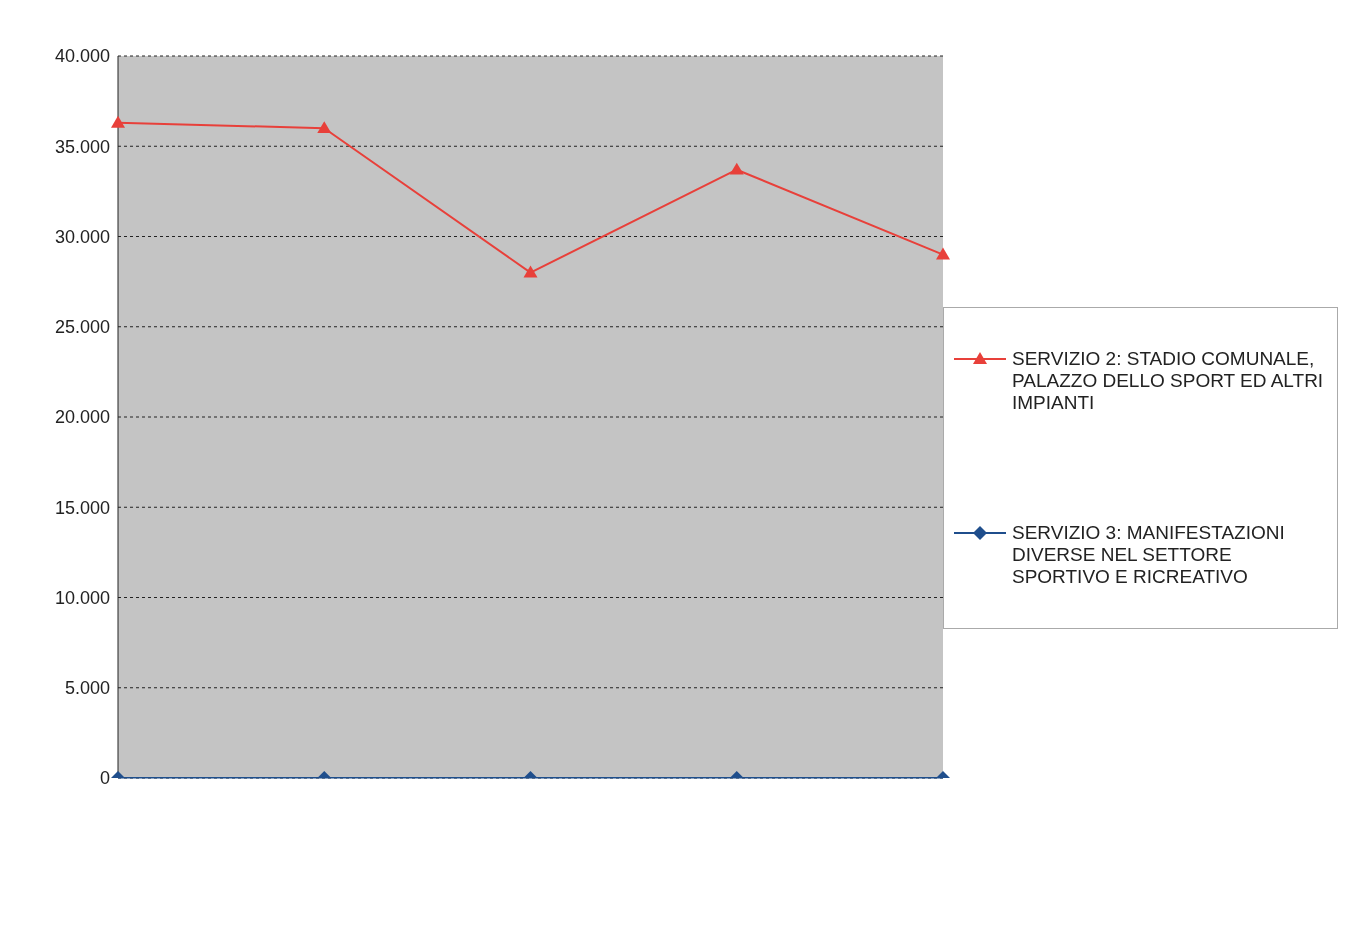  I want to click on y-tick-label: 5.000, so click(87, 688).